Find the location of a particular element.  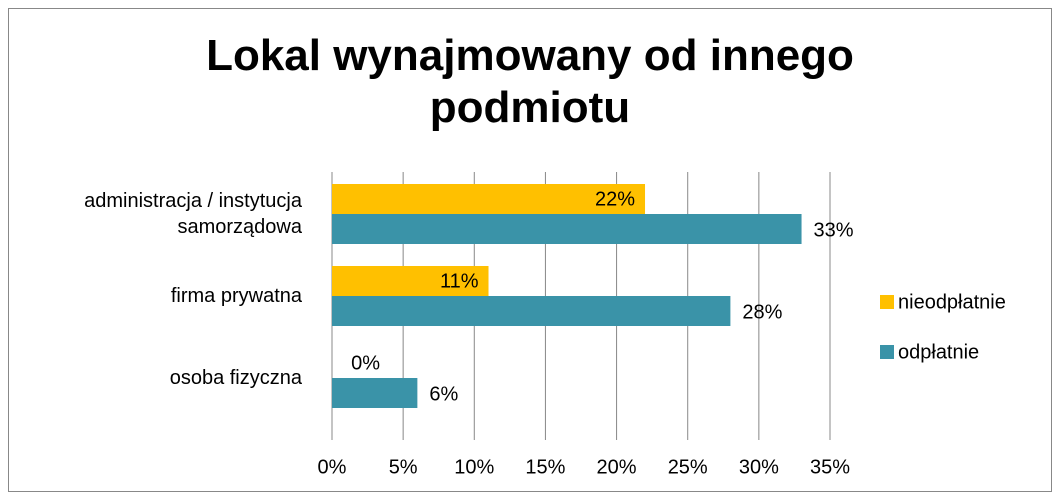

data-label: 0% is located at coordinates (365, 363).